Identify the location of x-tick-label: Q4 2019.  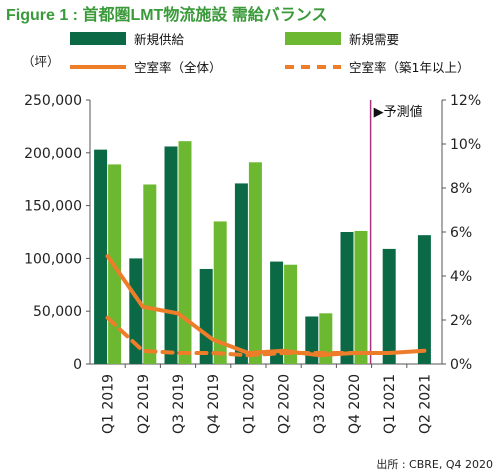
(214, 404).